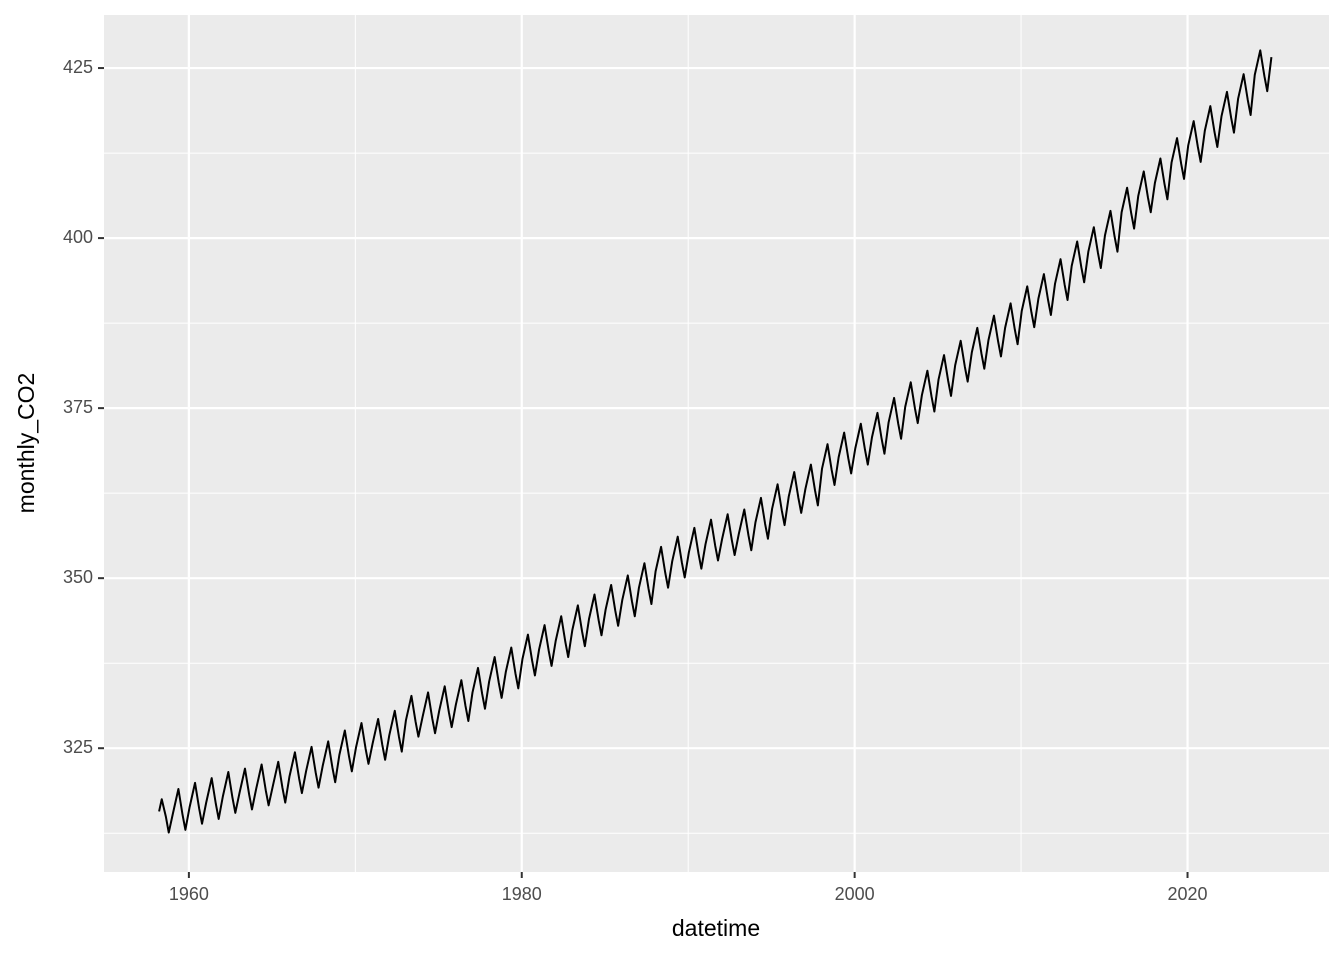 The image size is (1344, 960). Describe the element at coordinates (716, 928) in the screenshot. I see `x-axis-title: datetime` at that location.